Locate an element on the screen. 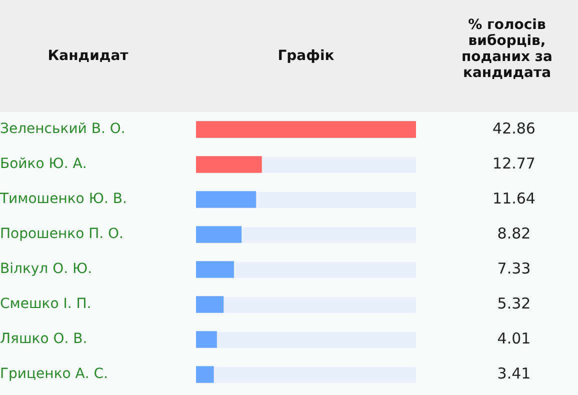 This screenshot has width=578, height=395. y-tick-label: Бойко Ю. А. is located at coordinates (43, 164).